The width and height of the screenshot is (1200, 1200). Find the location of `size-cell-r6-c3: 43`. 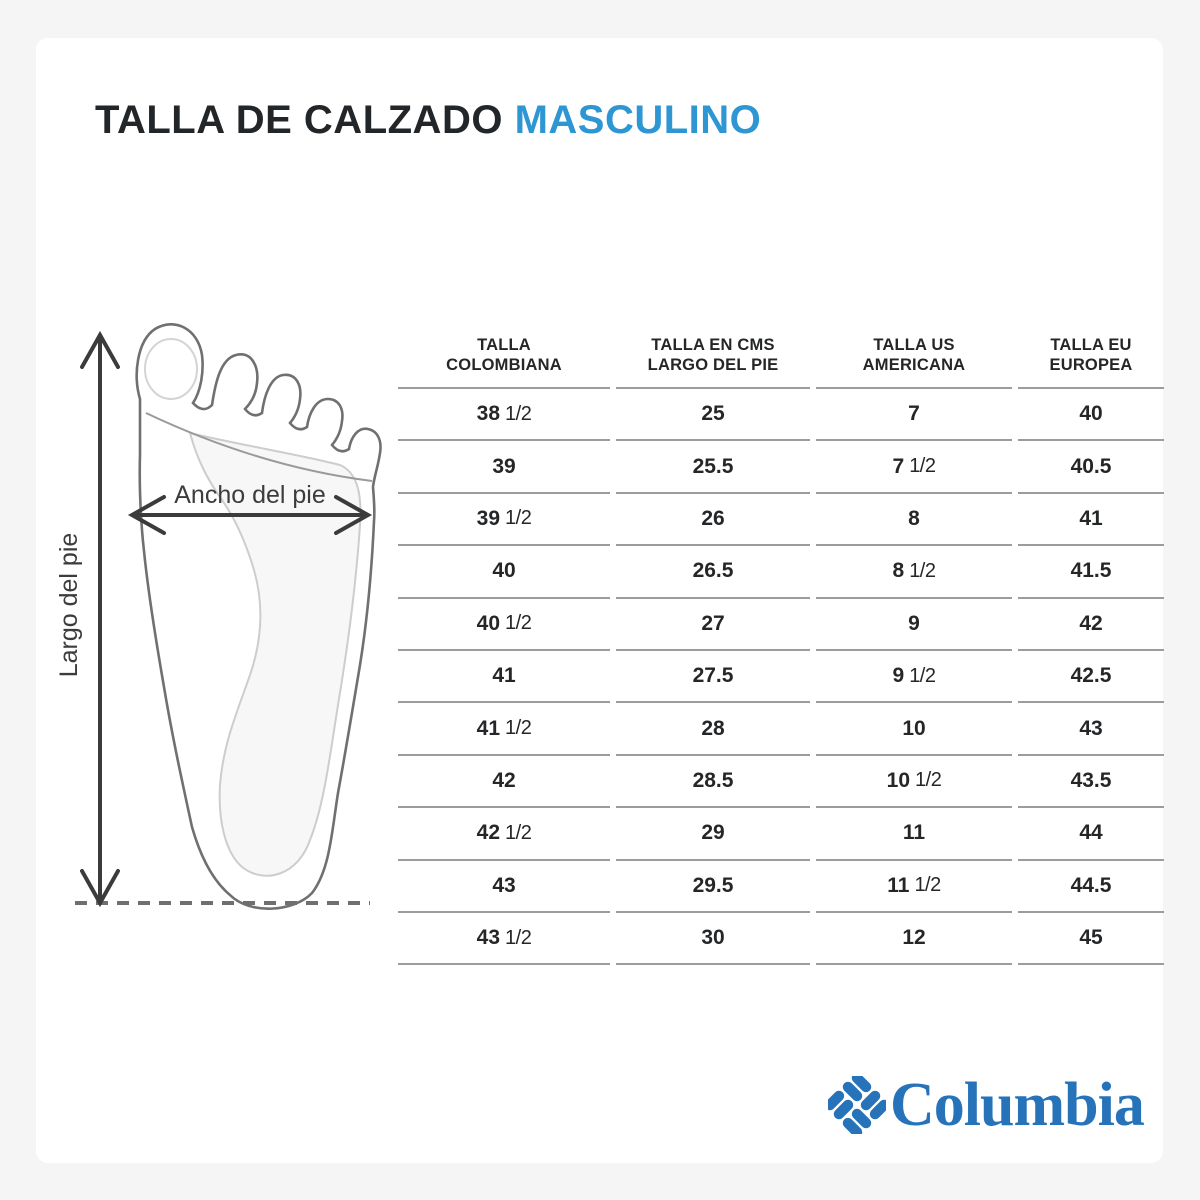

size-cell-r6-c3: 43 is located at coordinates (1091, 729).